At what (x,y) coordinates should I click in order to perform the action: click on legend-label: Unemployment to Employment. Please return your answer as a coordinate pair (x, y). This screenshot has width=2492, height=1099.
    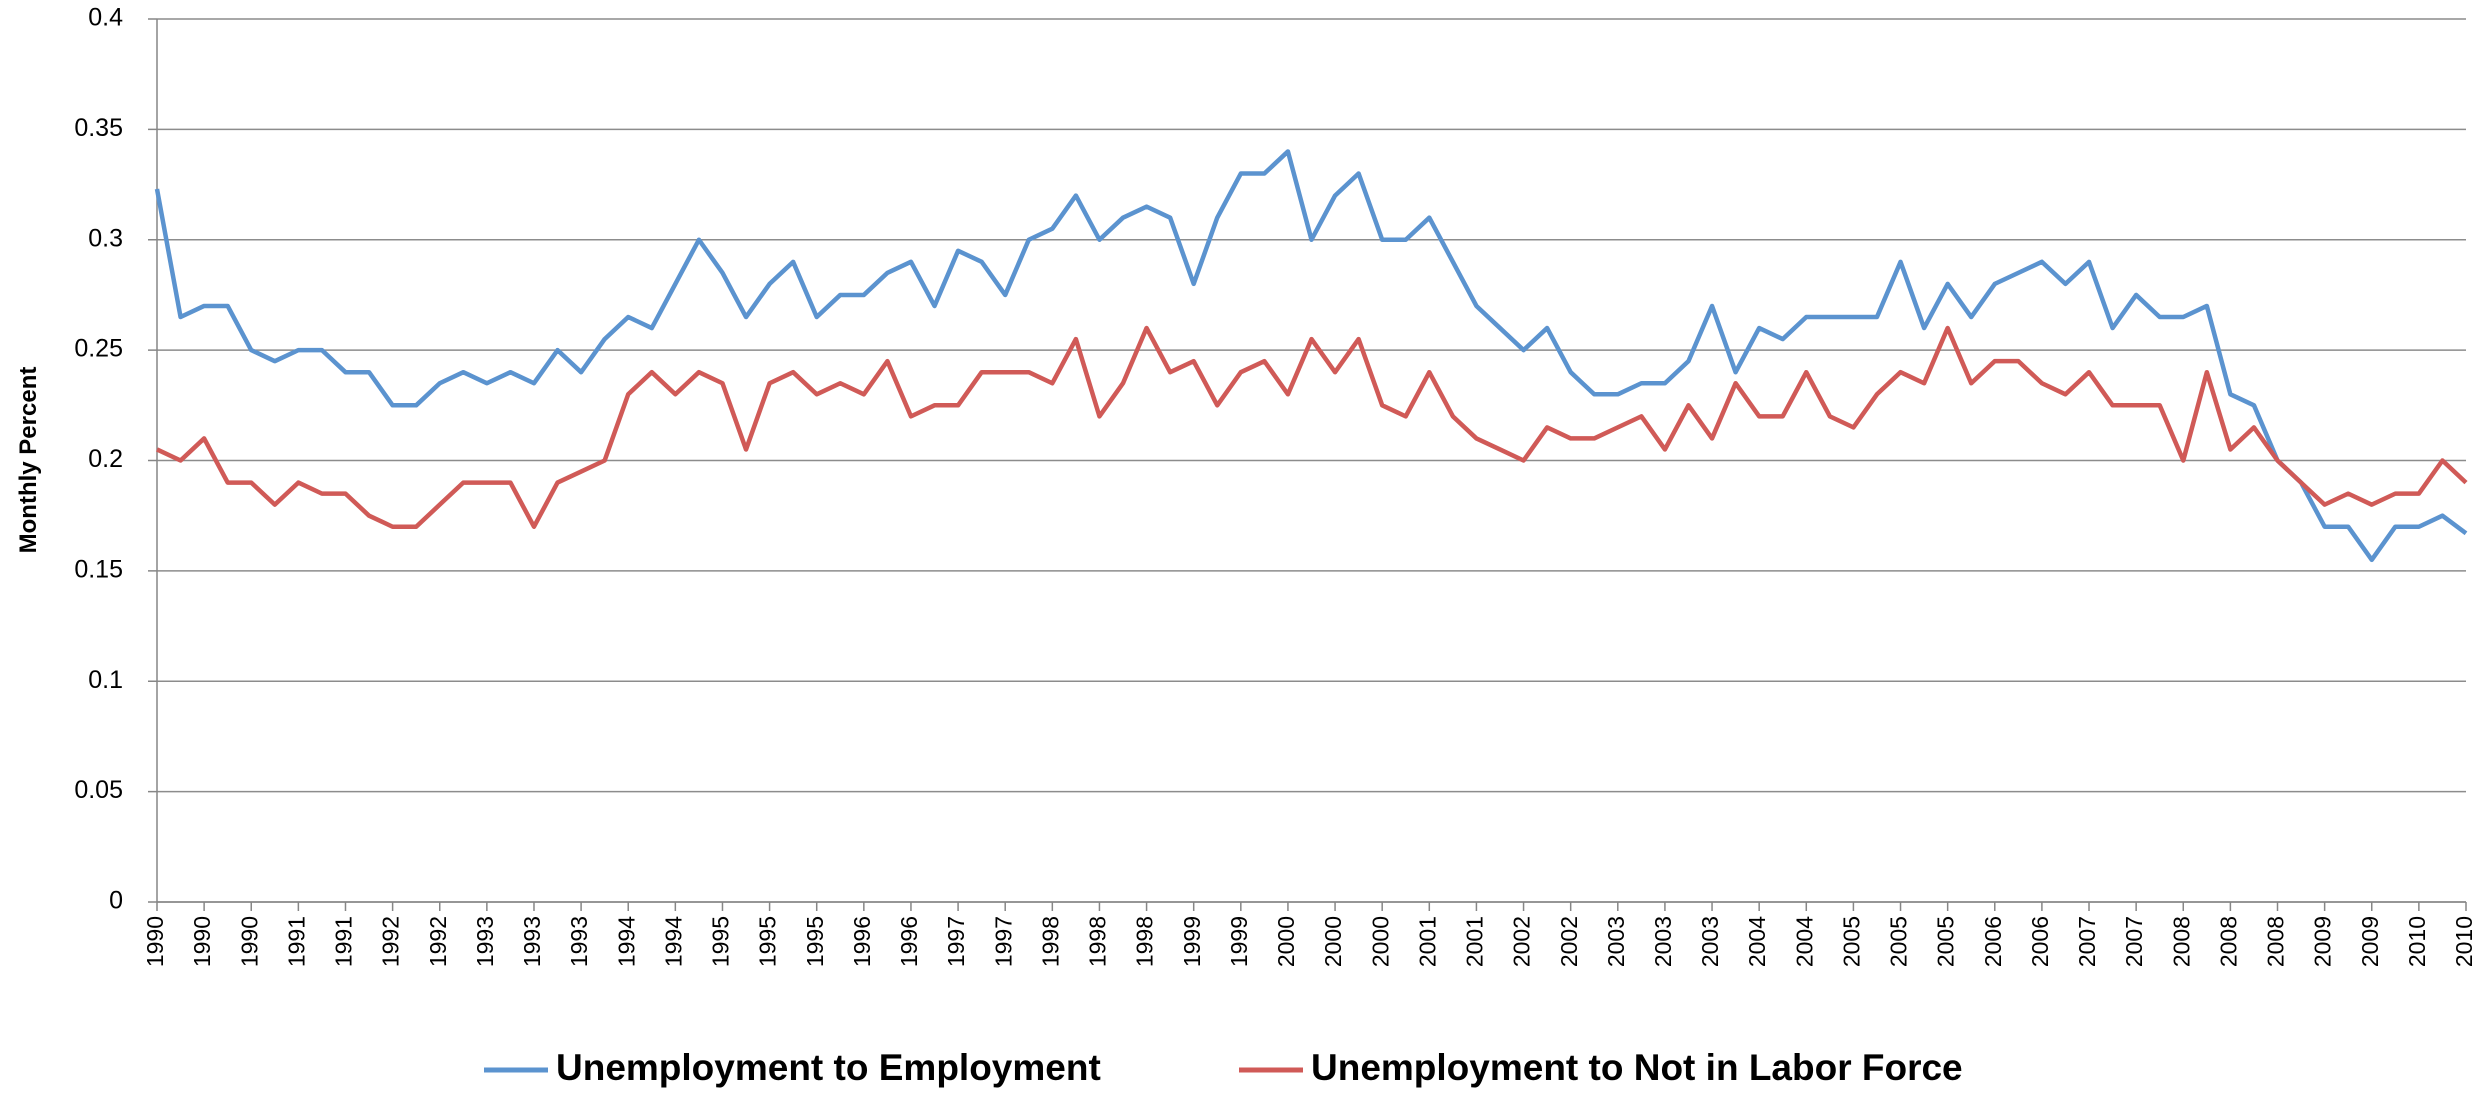
    Looking at the image, I should click on (828, 1067).